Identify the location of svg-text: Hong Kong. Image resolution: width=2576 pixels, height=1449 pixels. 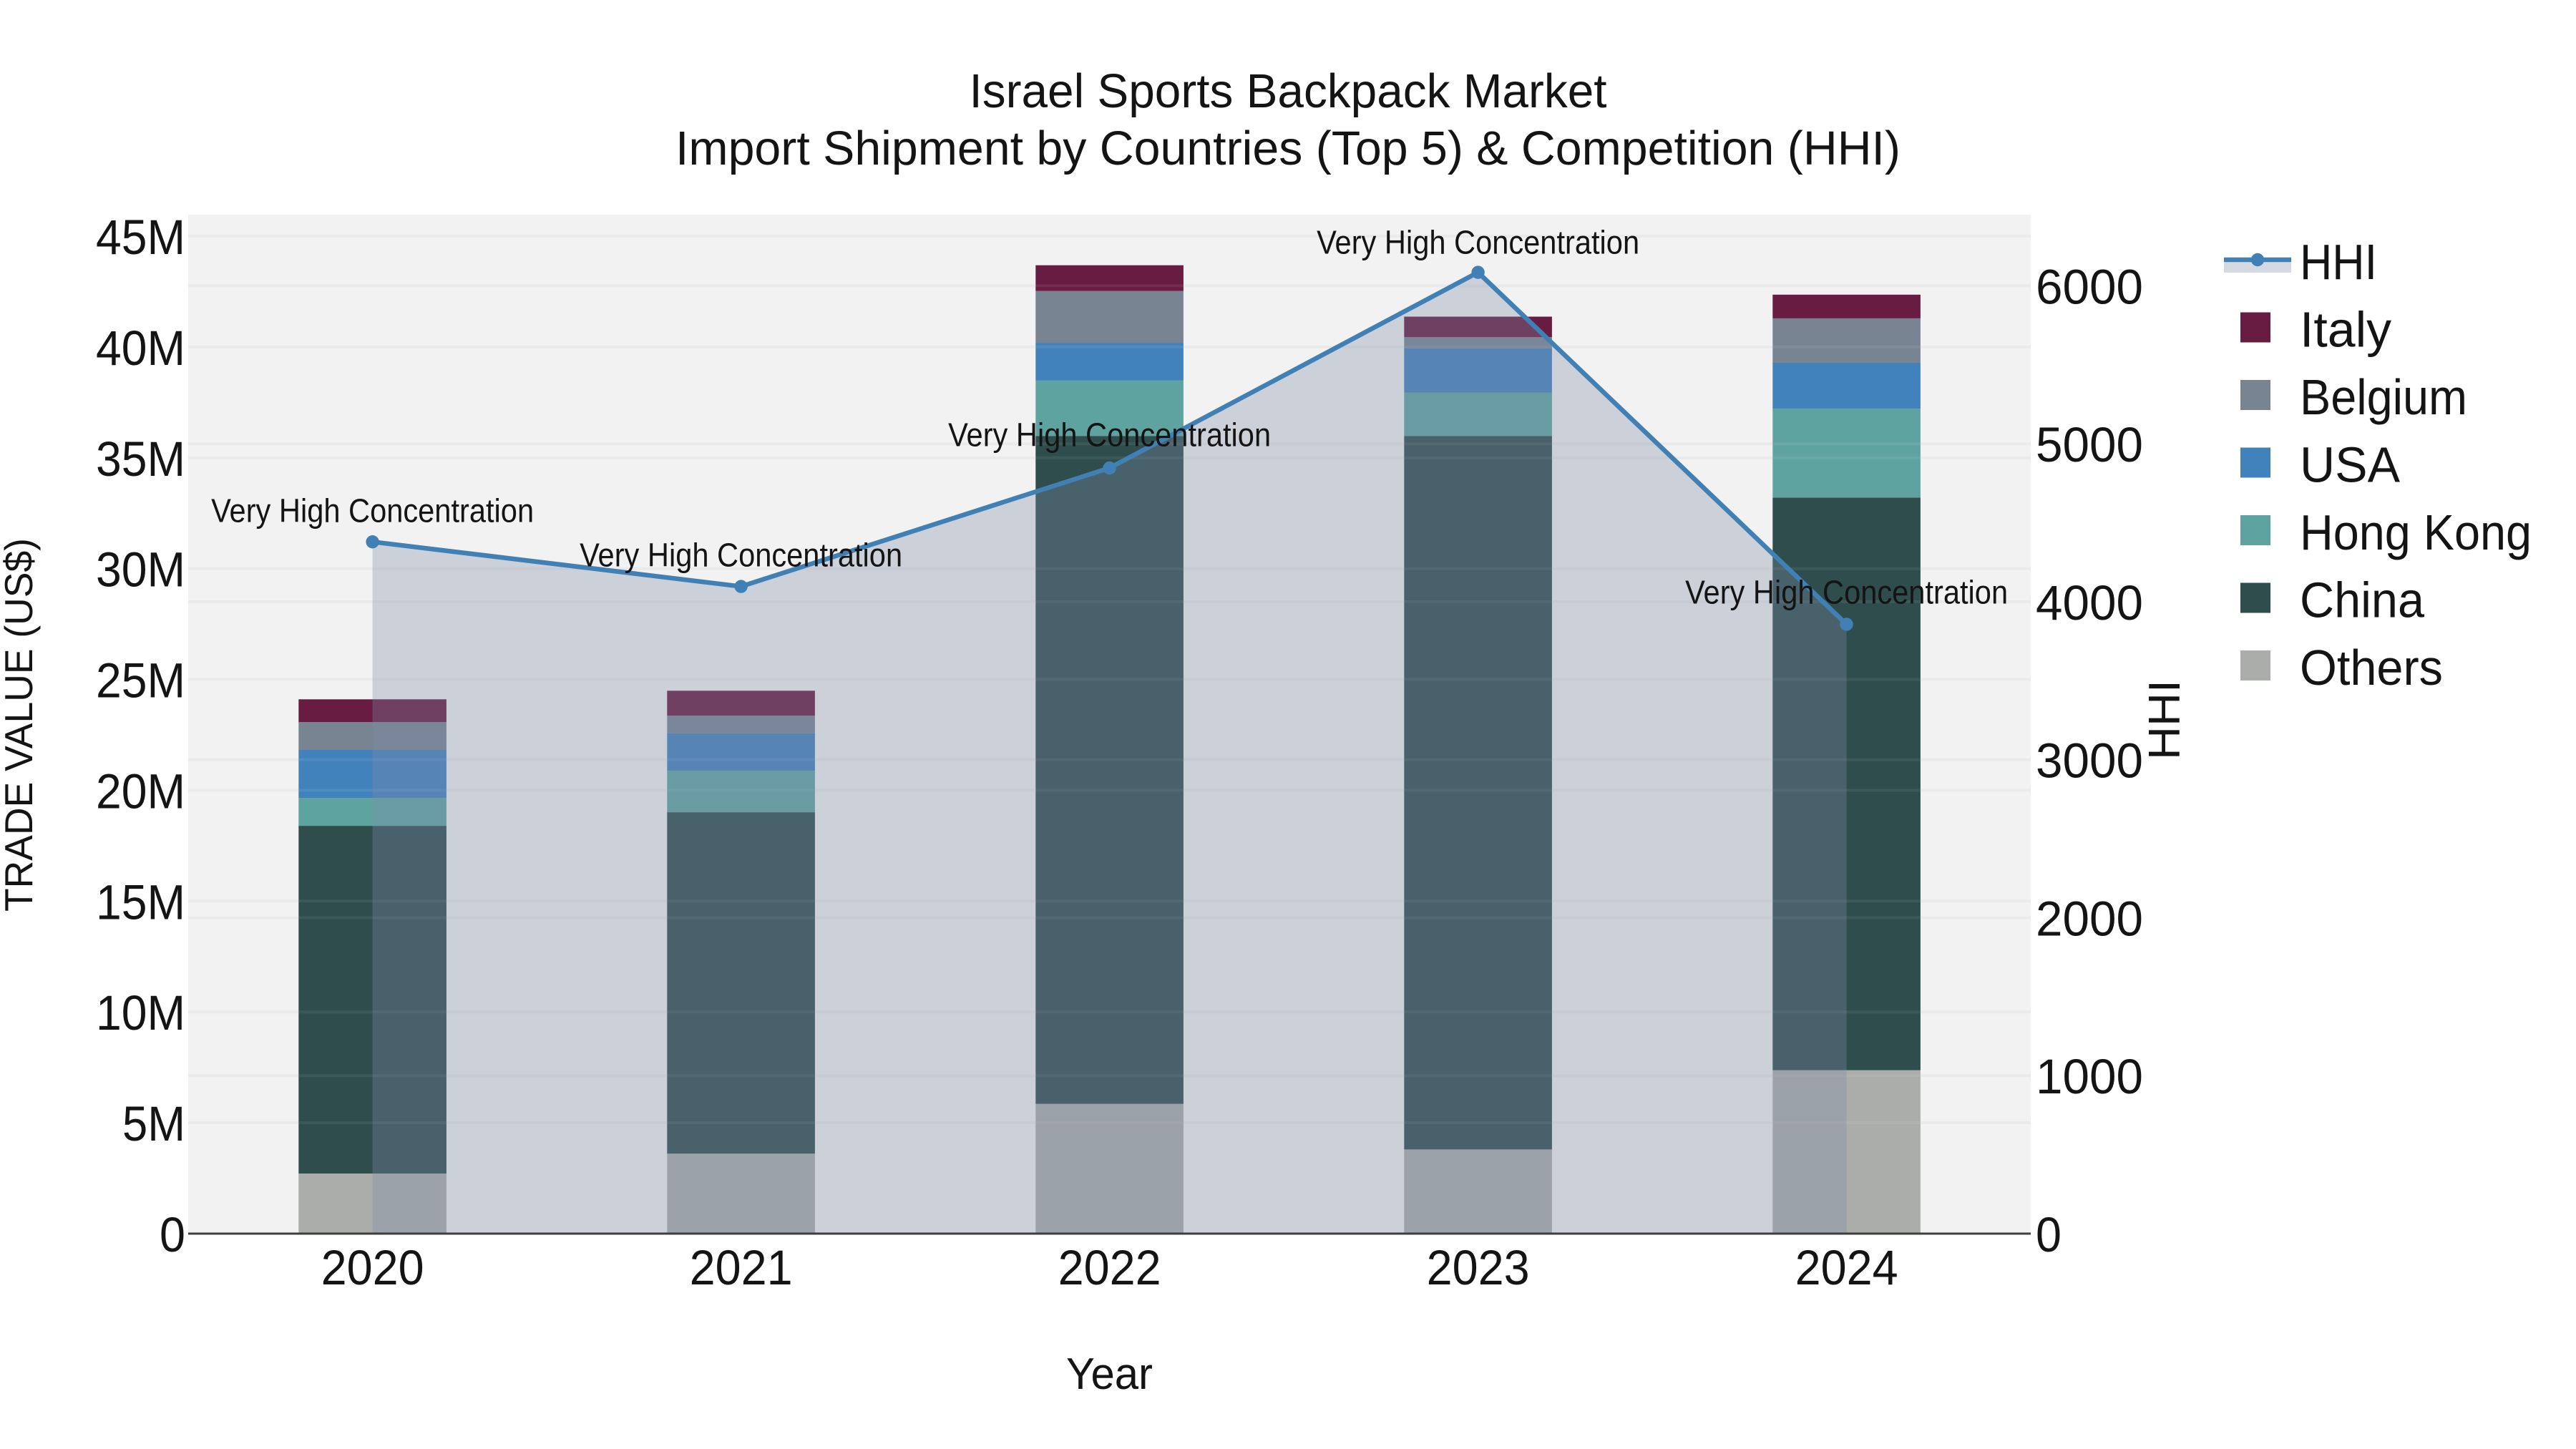
(2416, 532).